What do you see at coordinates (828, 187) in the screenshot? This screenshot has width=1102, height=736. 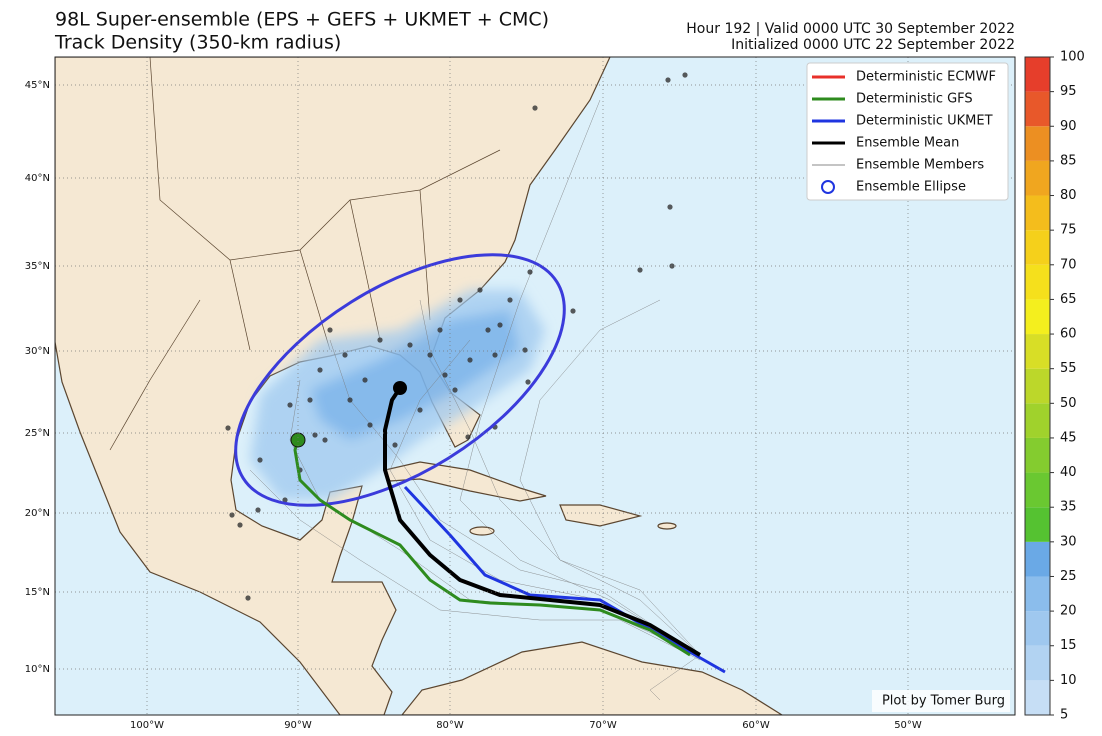 I see `legend-symbol` at bounding box center [828, 187].